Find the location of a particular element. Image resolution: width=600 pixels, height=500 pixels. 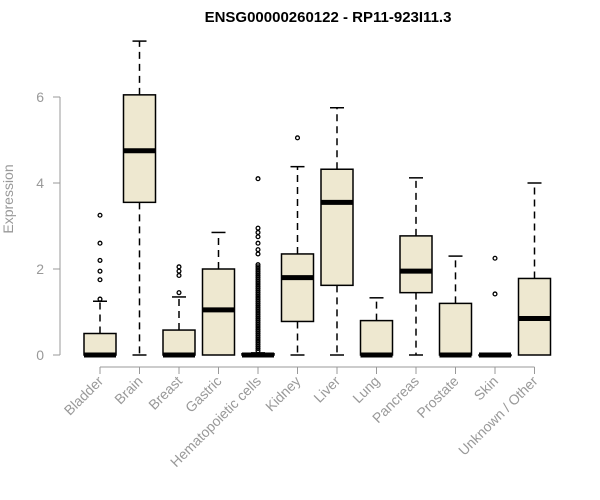

y-tick-label: 4 is located at coordinates (40, 183).